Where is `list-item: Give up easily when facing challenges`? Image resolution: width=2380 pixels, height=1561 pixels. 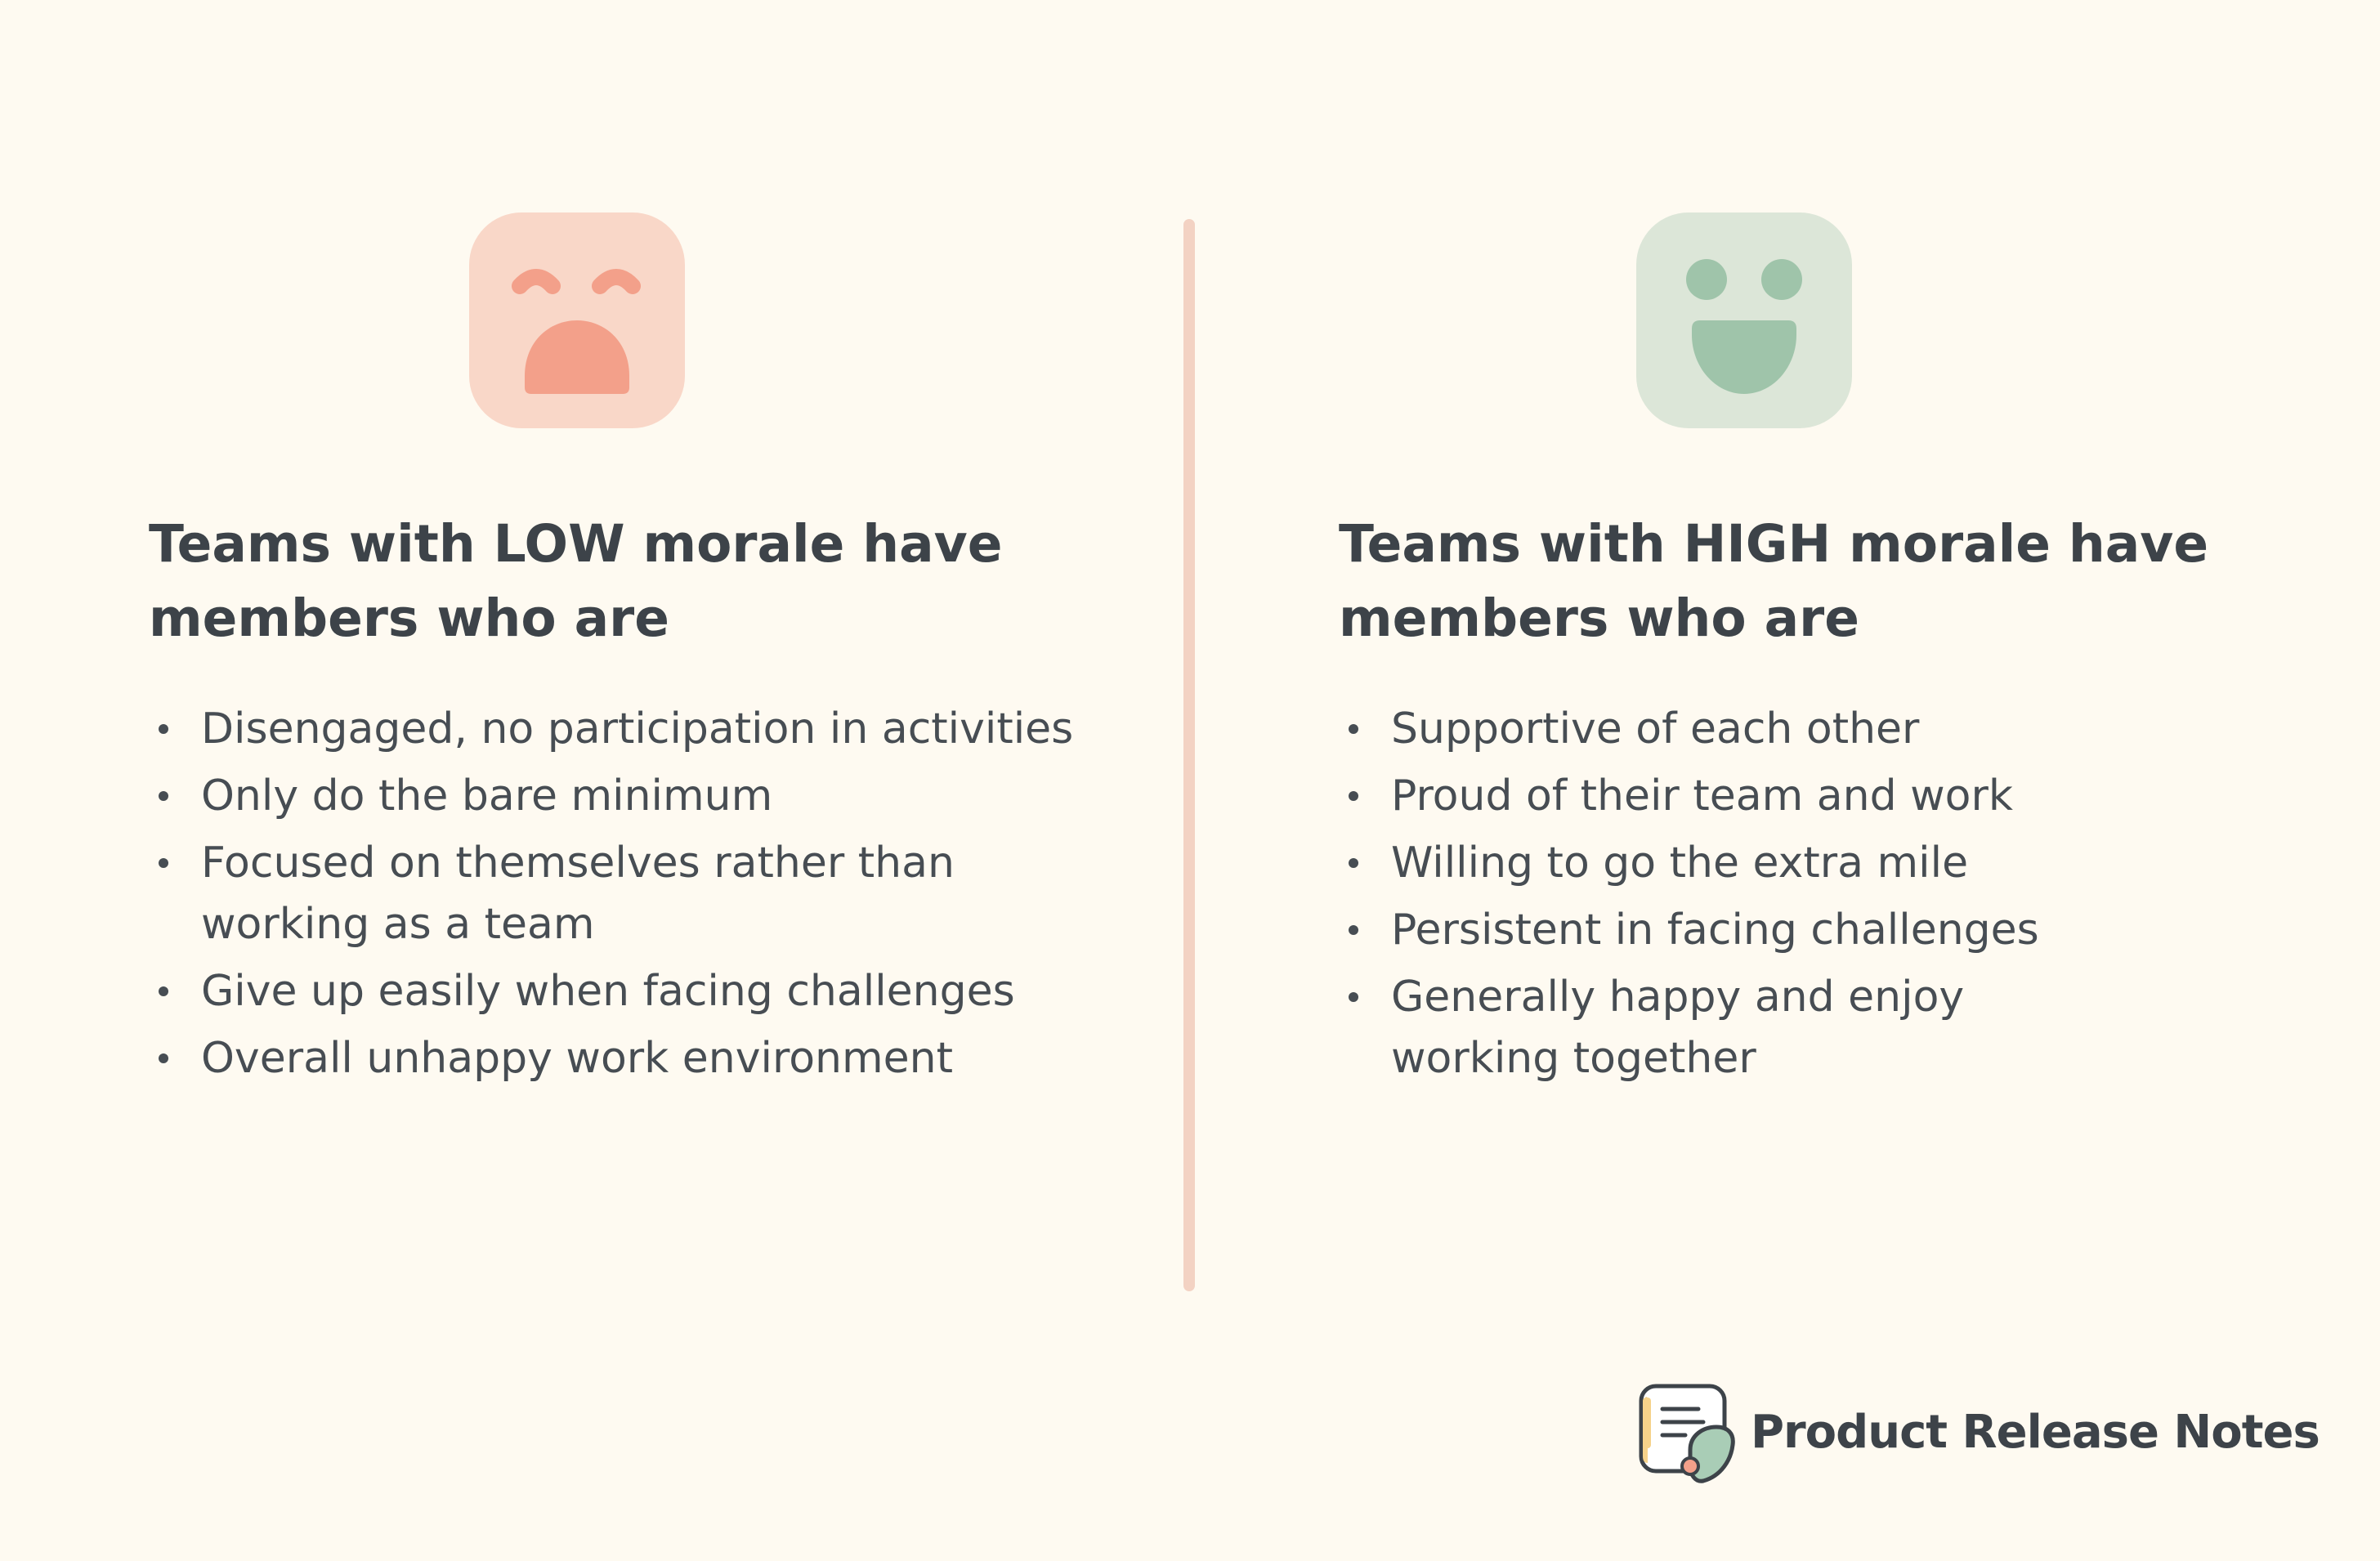
list-item: Give up easily when facing challenges is located at coordinates (631, 991).